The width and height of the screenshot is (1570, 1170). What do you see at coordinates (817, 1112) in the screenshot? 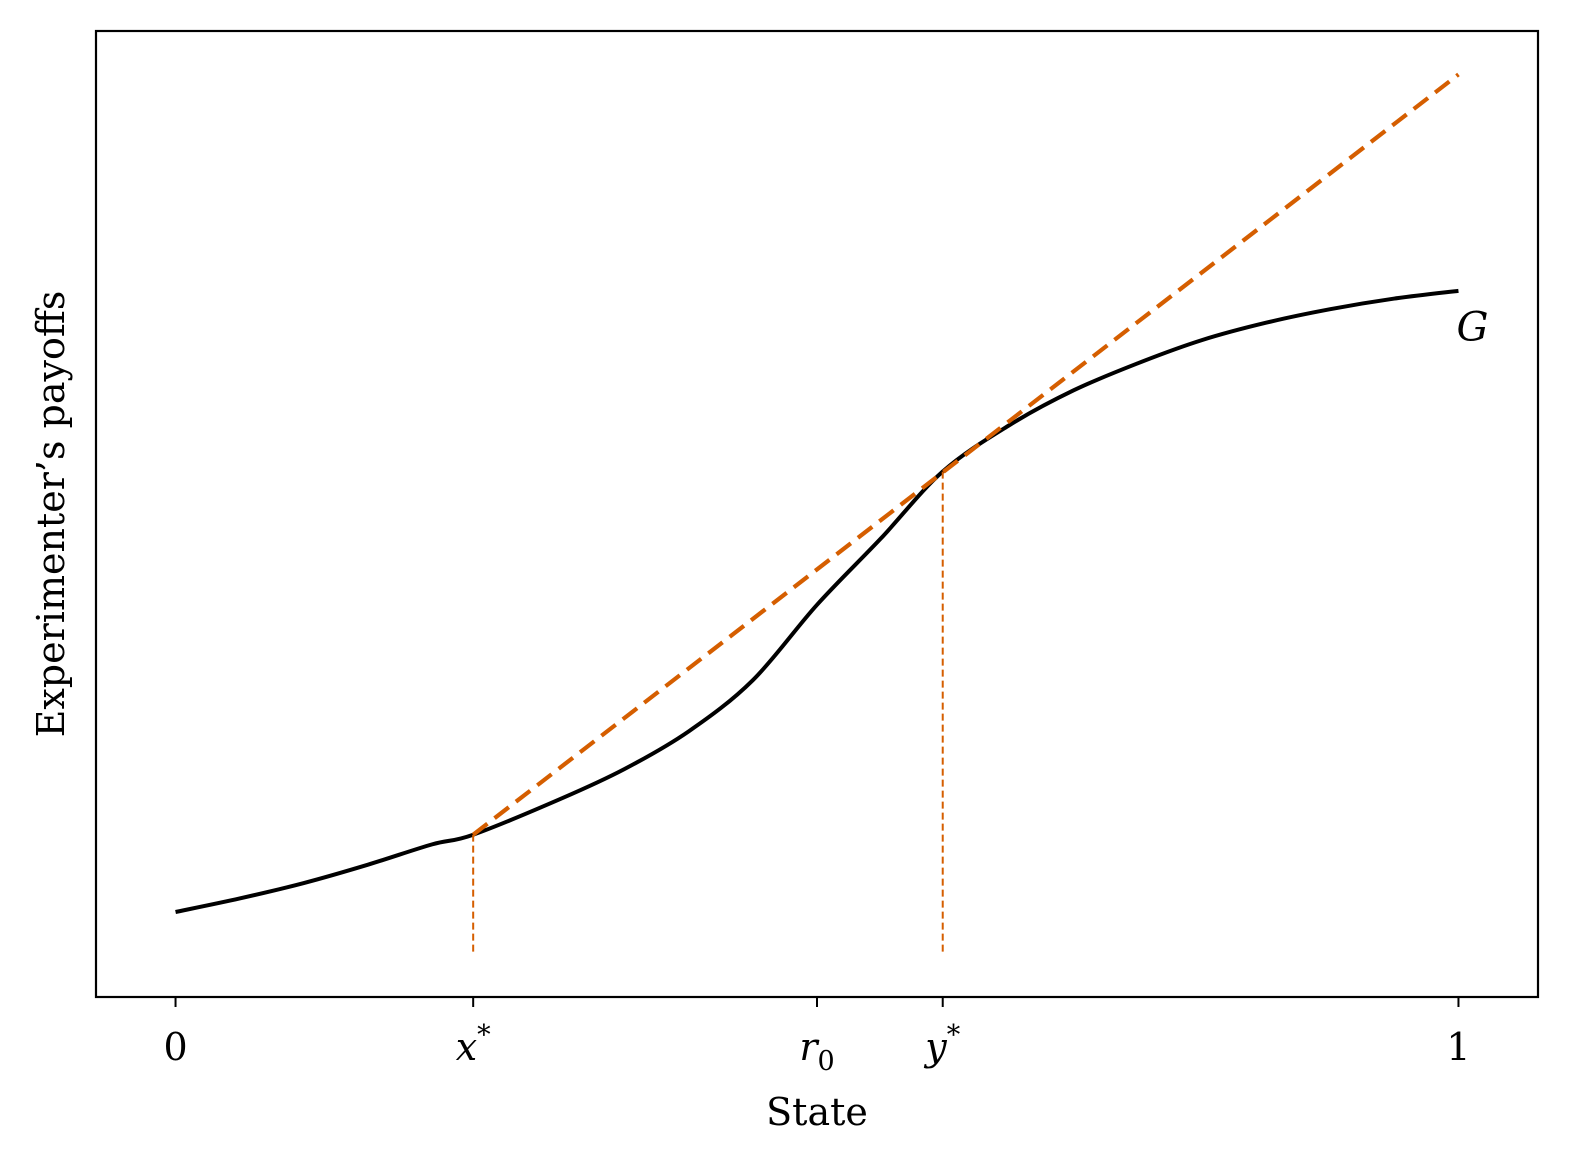
I see `x-axis-label: State` at bounding box center [817, 1112].